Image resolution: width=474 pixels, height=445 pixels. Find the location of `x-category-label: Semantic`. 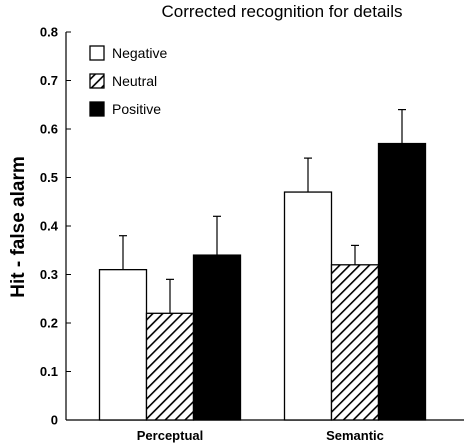

x-category-label: Semantic is located at coordinates (355, 435).